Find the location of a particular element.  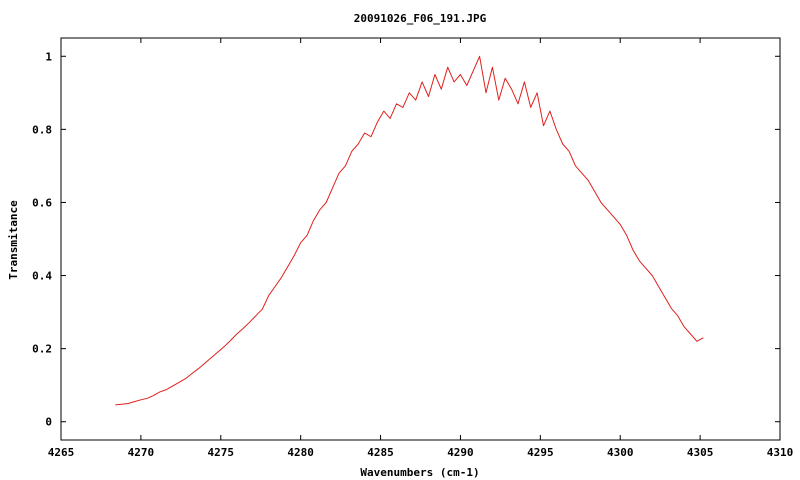

y-tick-label: 0.6 is located at coordinates (42, 202).